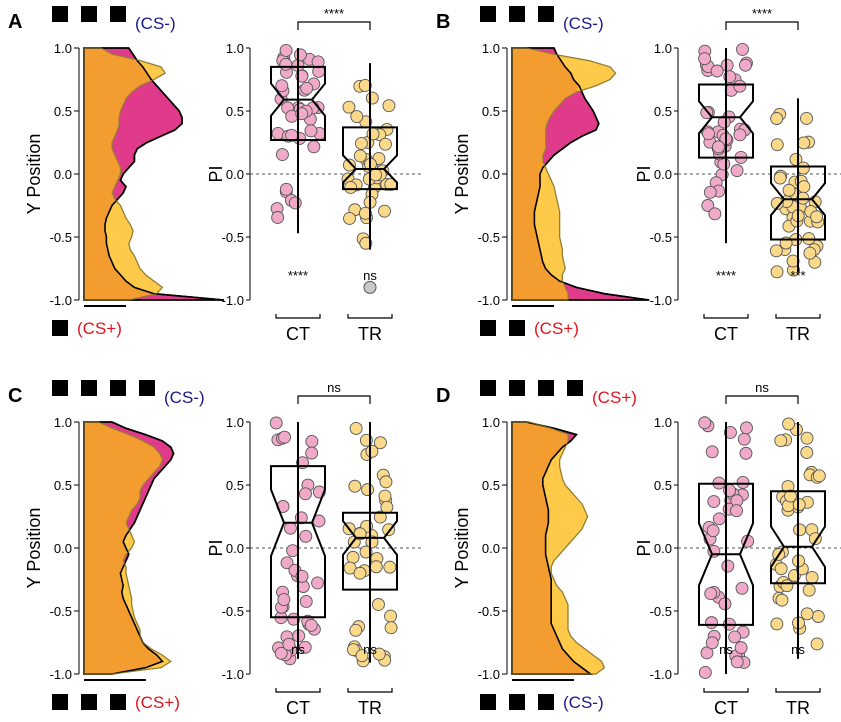 The image size is (841, 722). What do you see at coordinates (443, 22) in the screenshot?
I see `panel-letter: B` at bounding box center [443, 22].